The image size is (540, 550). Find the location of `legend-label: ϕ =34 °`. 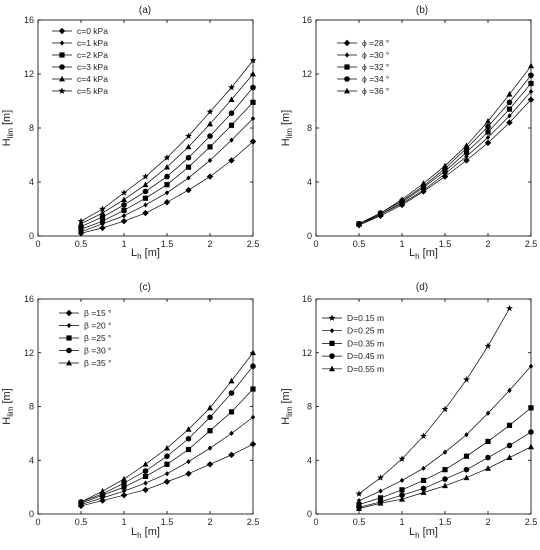

legend-label: ϕ =34 ° is located at coordinates (375, 79).